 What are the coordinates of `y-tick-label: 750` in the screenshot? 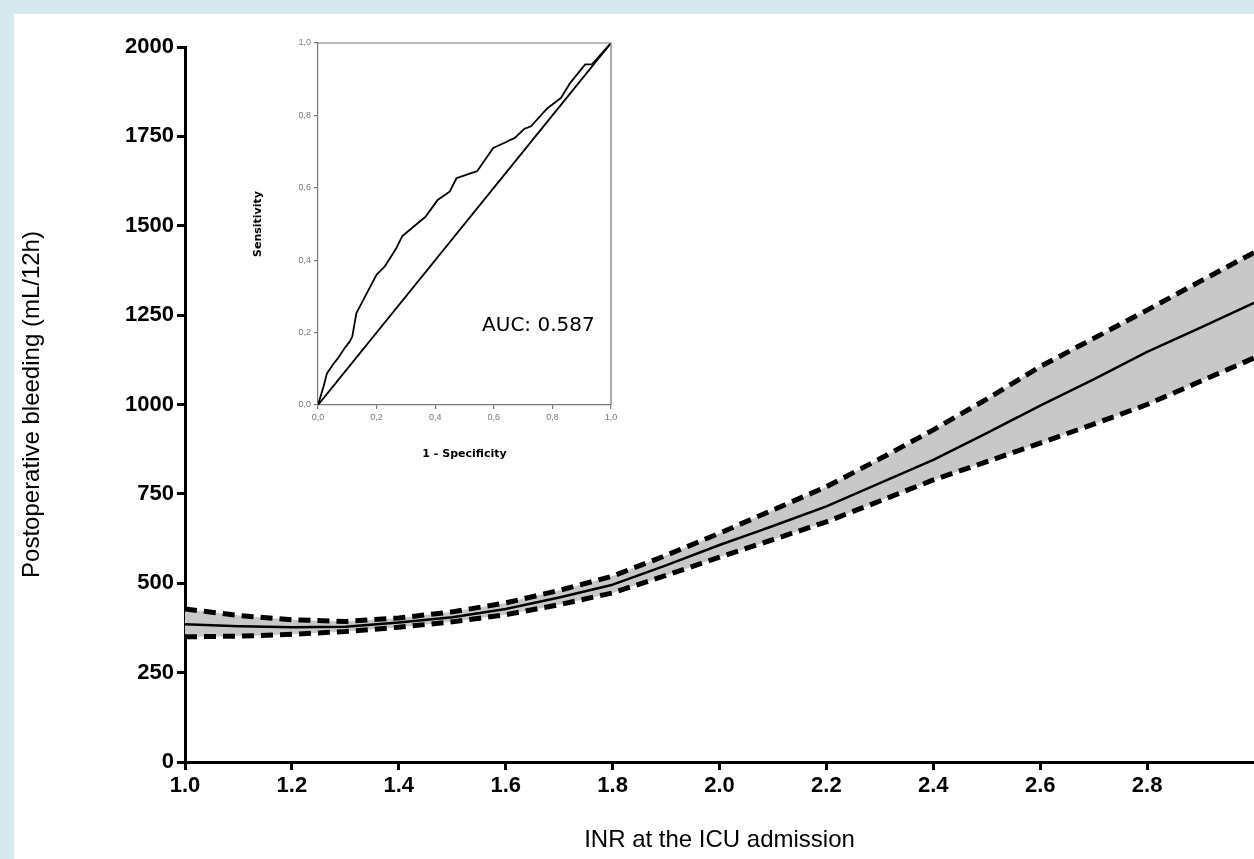 It's located at (155, 492).